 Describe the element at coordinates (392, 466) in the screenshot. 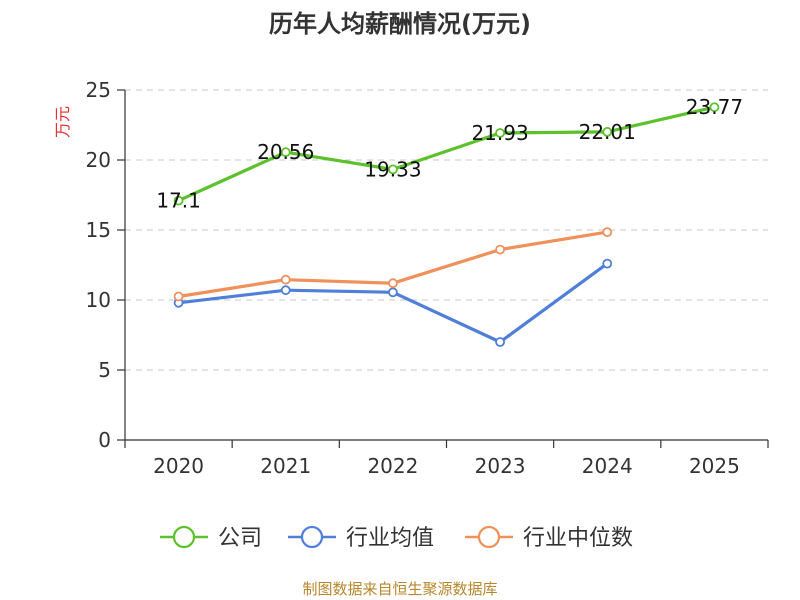

I see `x-tick-label-2022: 2022` at that location.